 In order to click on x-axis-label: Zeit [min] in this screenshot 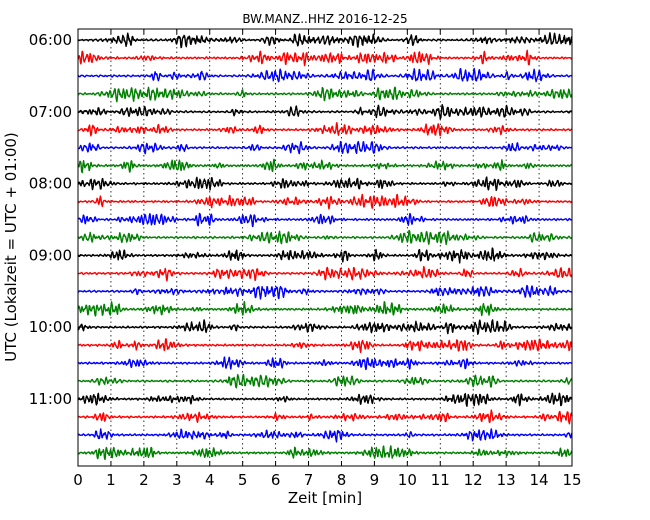, I will do `click(325, 498)`.